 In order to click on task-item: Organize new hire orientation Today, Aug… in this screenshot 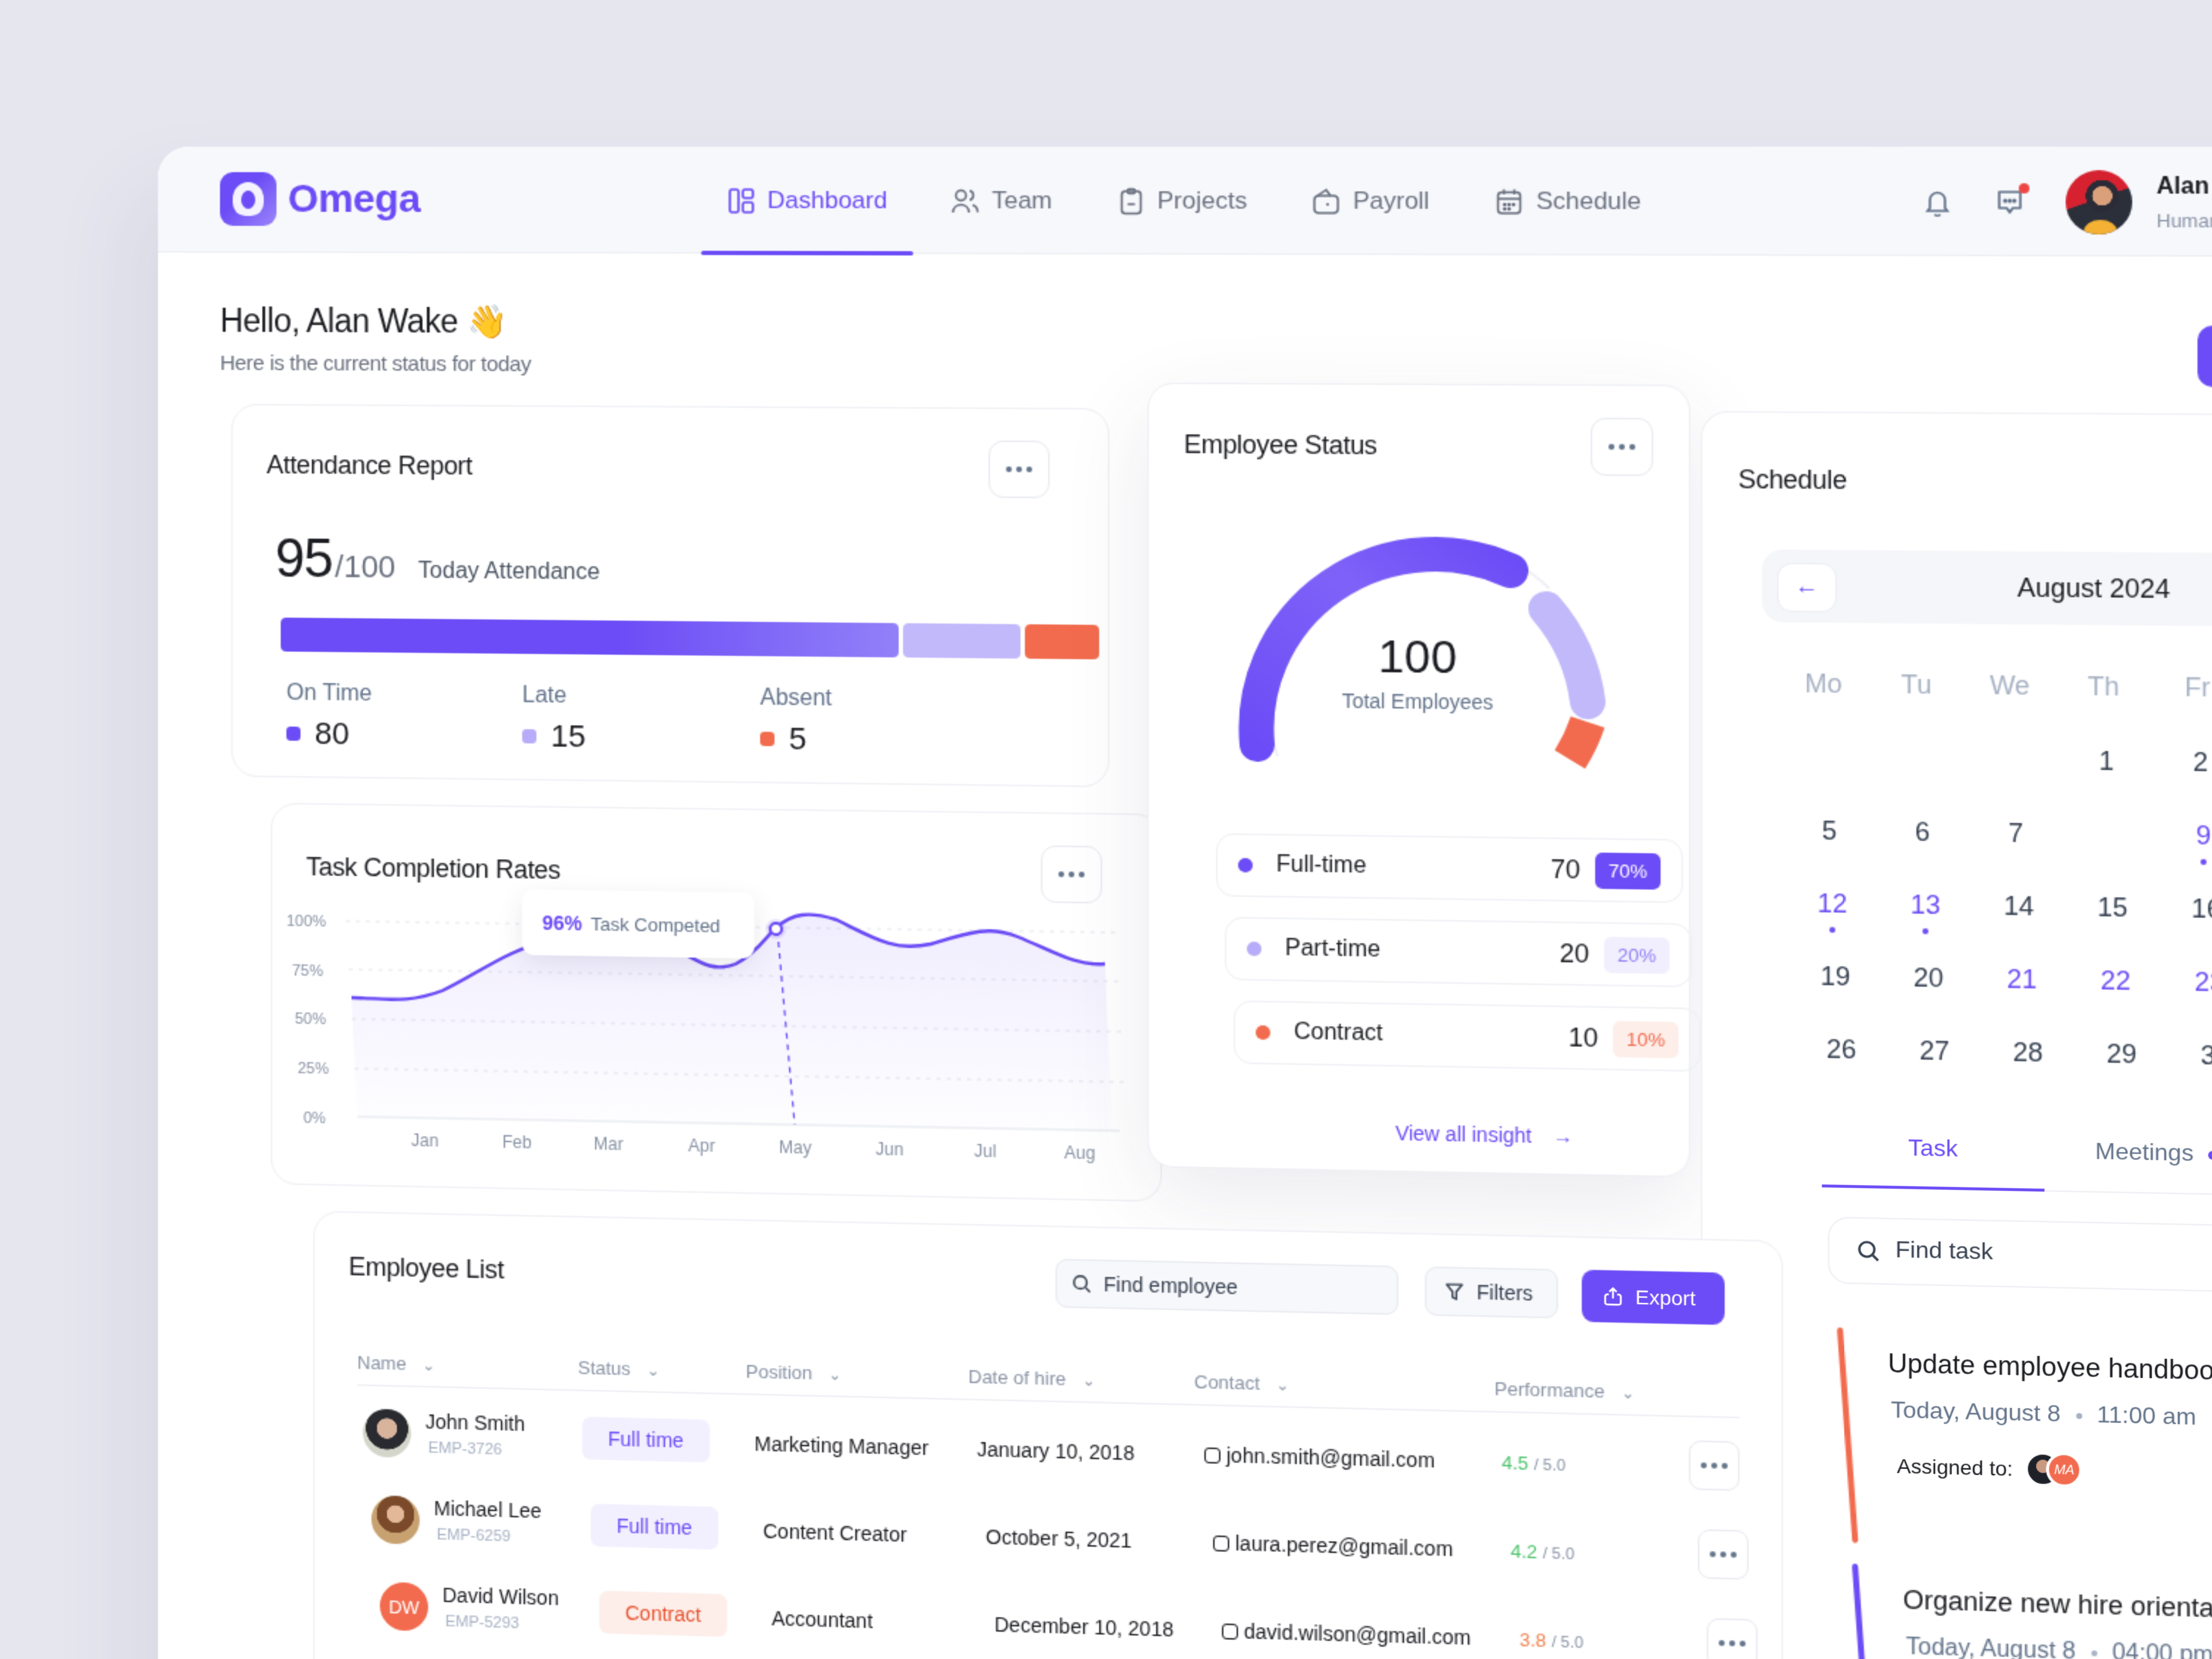, I will do `click(2032, 1611)`.